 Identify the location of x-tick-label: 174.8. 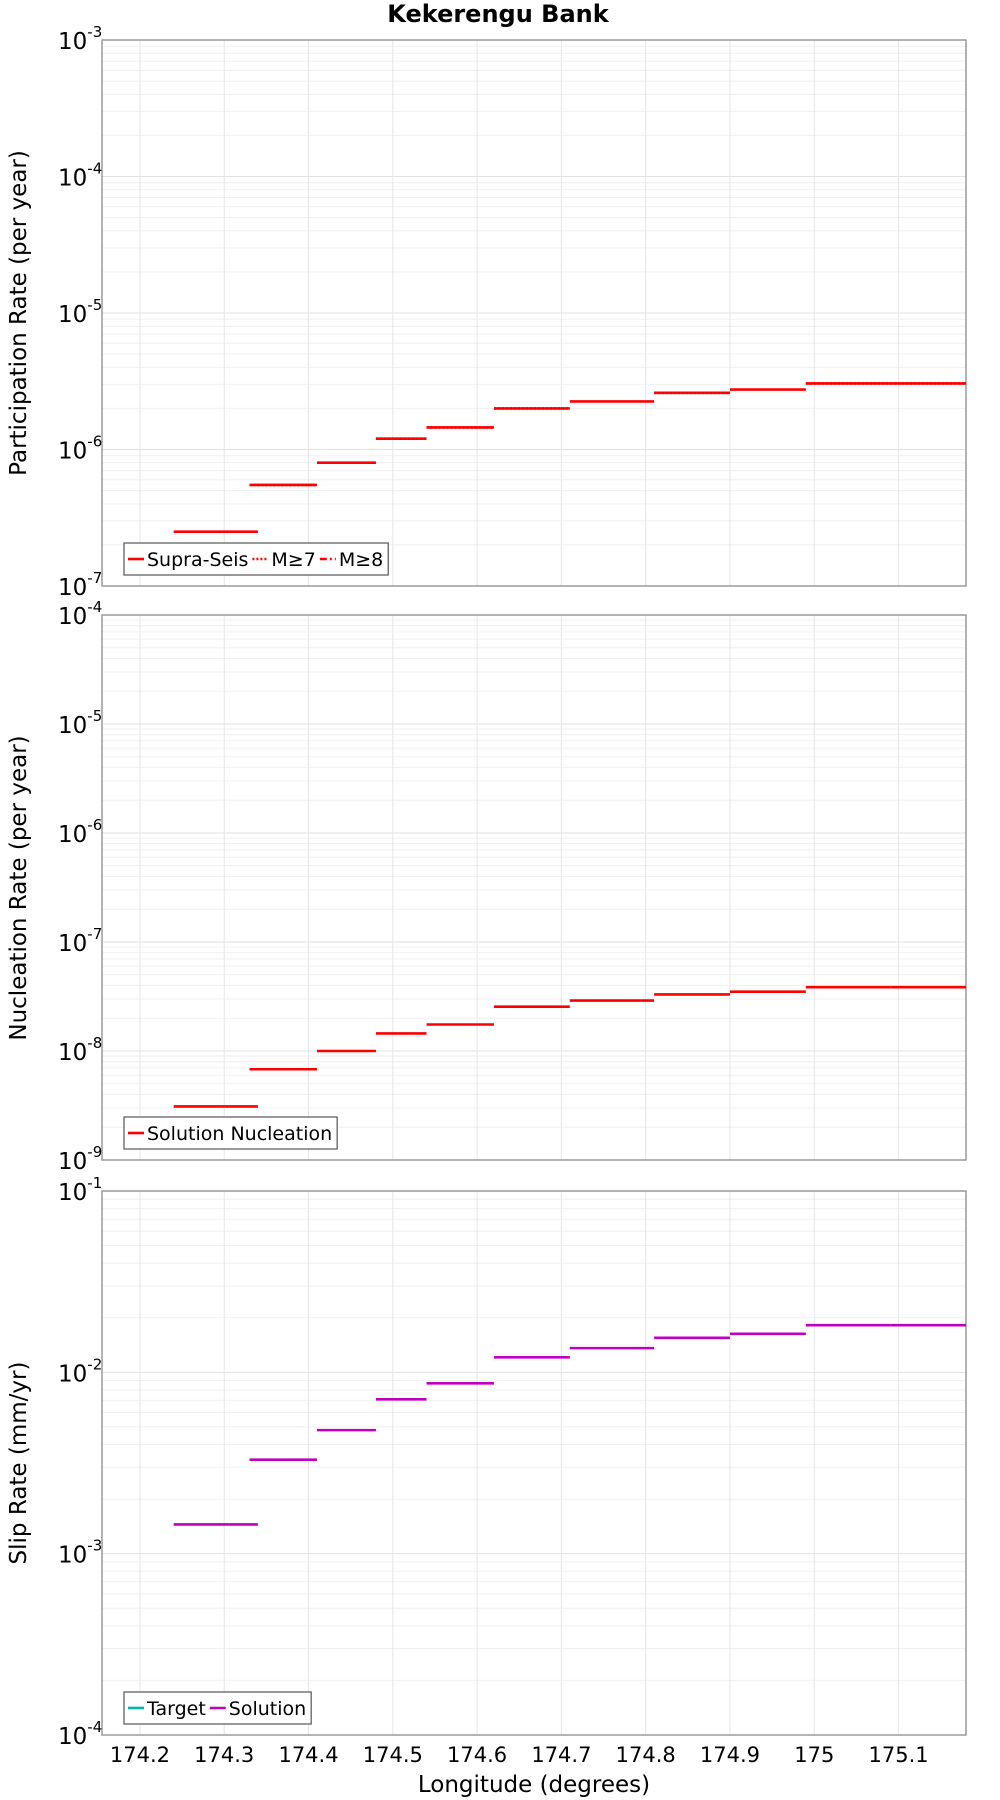
(646, 1755).